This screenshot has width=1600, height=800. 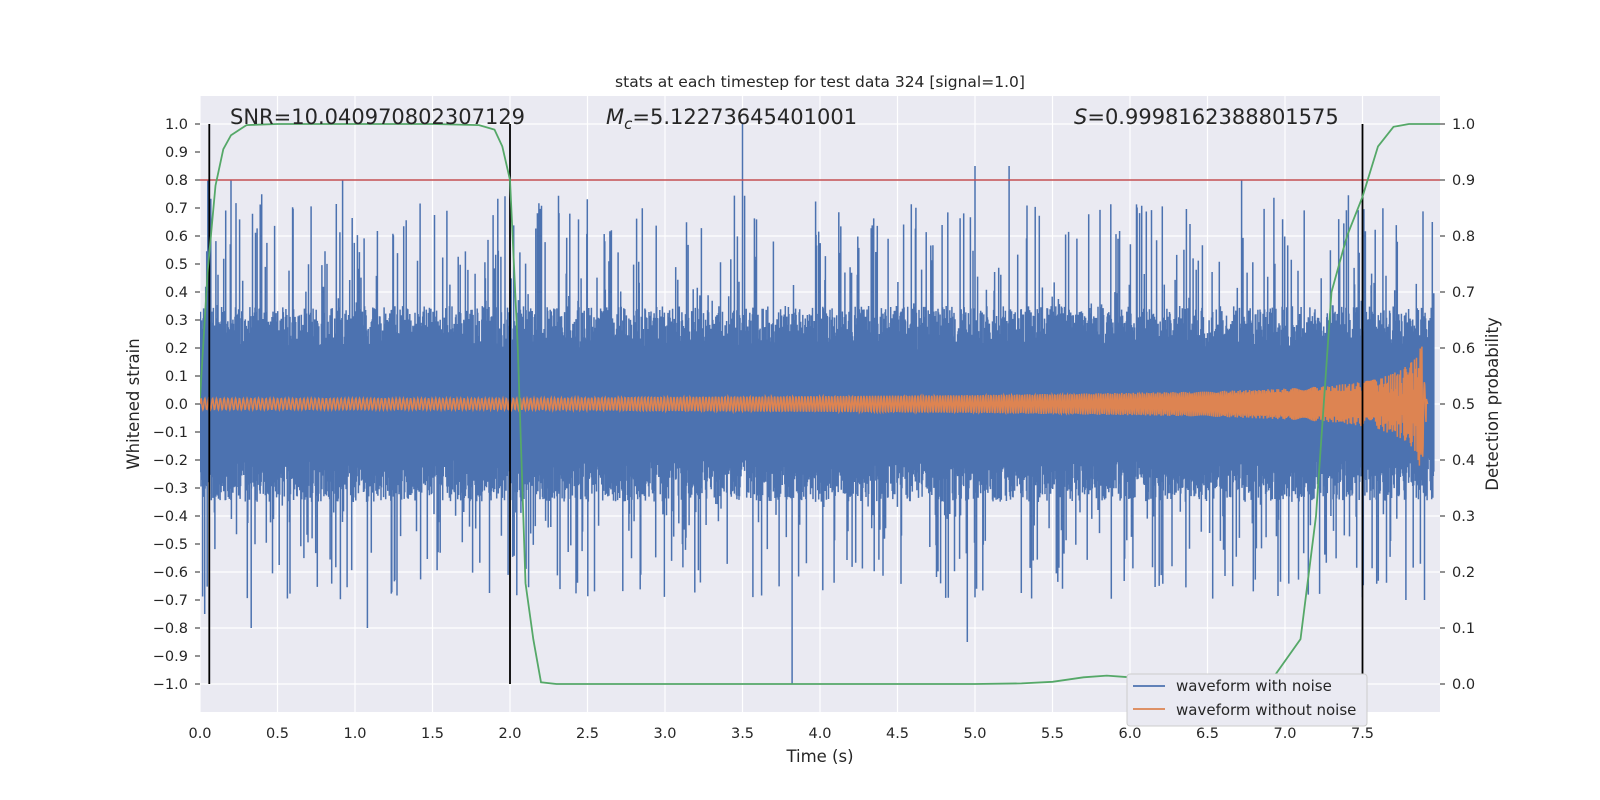 I want to click on x-tick-label: 5.0, so click(x=974, y=734).